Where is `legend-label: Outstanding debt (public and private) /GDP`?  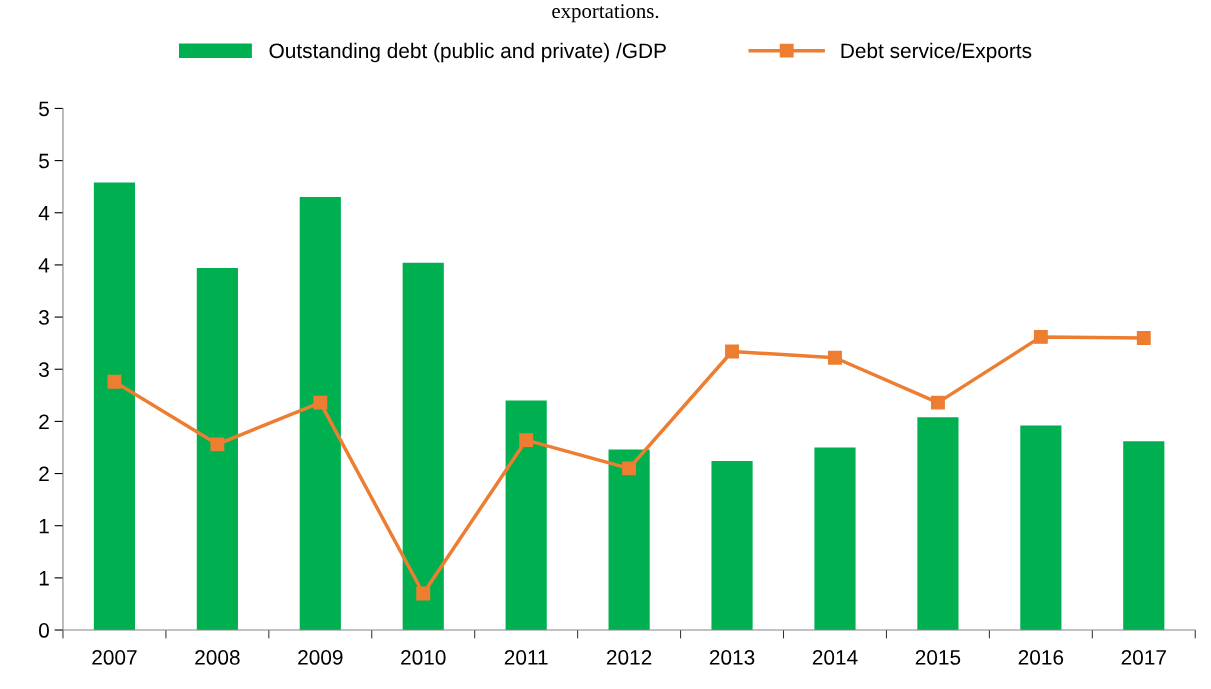 legend-label: Outstanding debt (public and private) /GDP is located at coordinates (467, 52).